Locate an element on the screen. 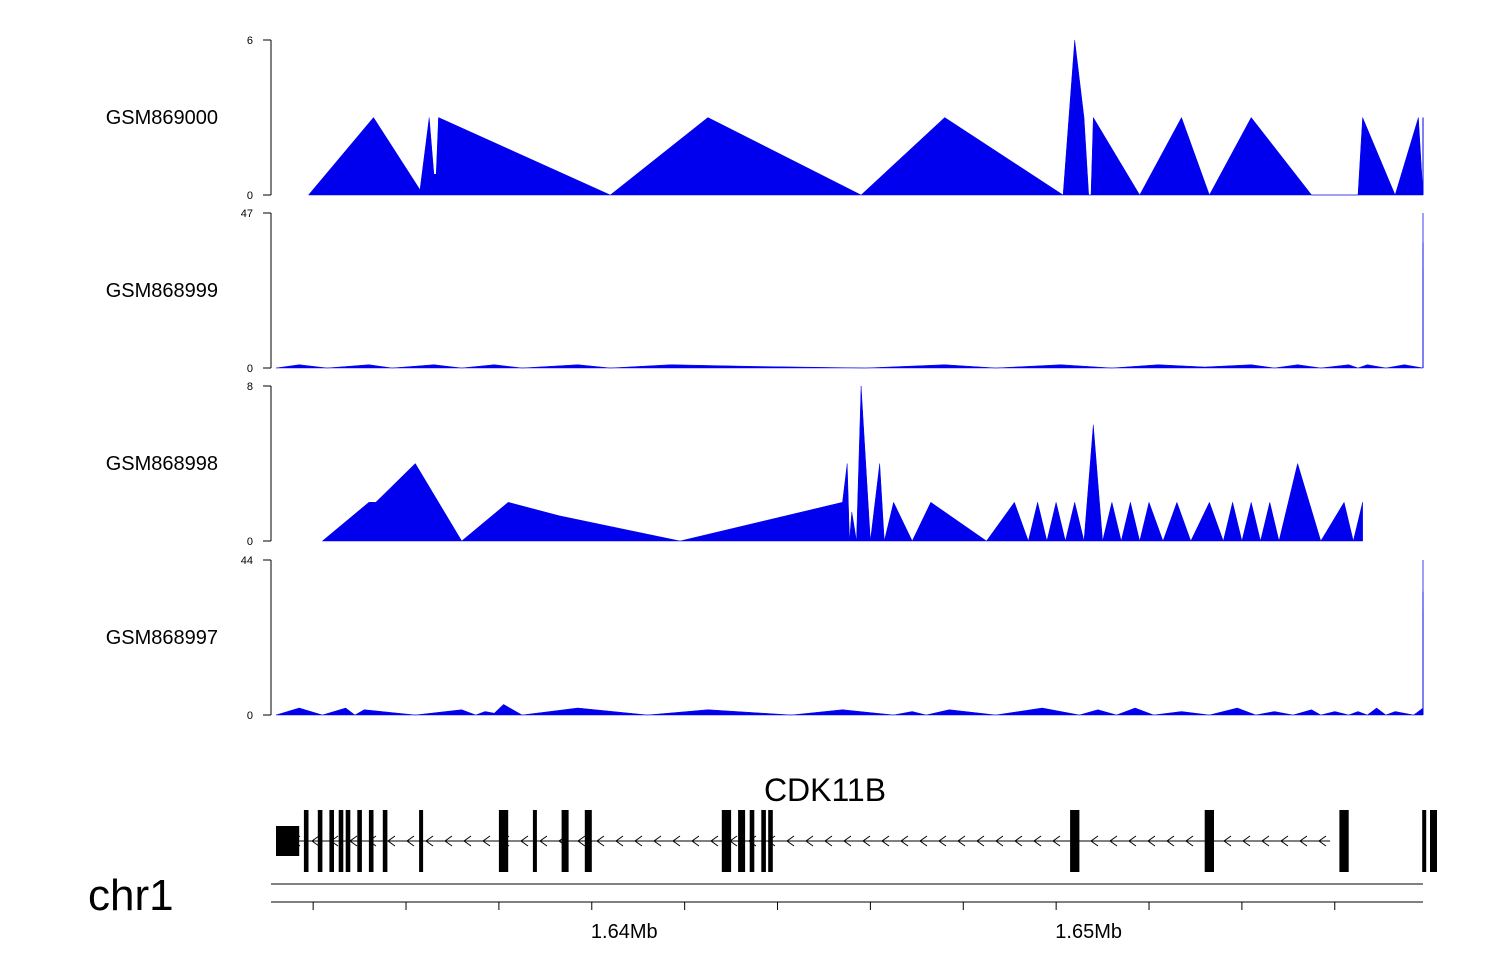 The height and width of the screenshot is (980, 1500). y-tick-label-max: 6 is located at coordinates (250, 41).